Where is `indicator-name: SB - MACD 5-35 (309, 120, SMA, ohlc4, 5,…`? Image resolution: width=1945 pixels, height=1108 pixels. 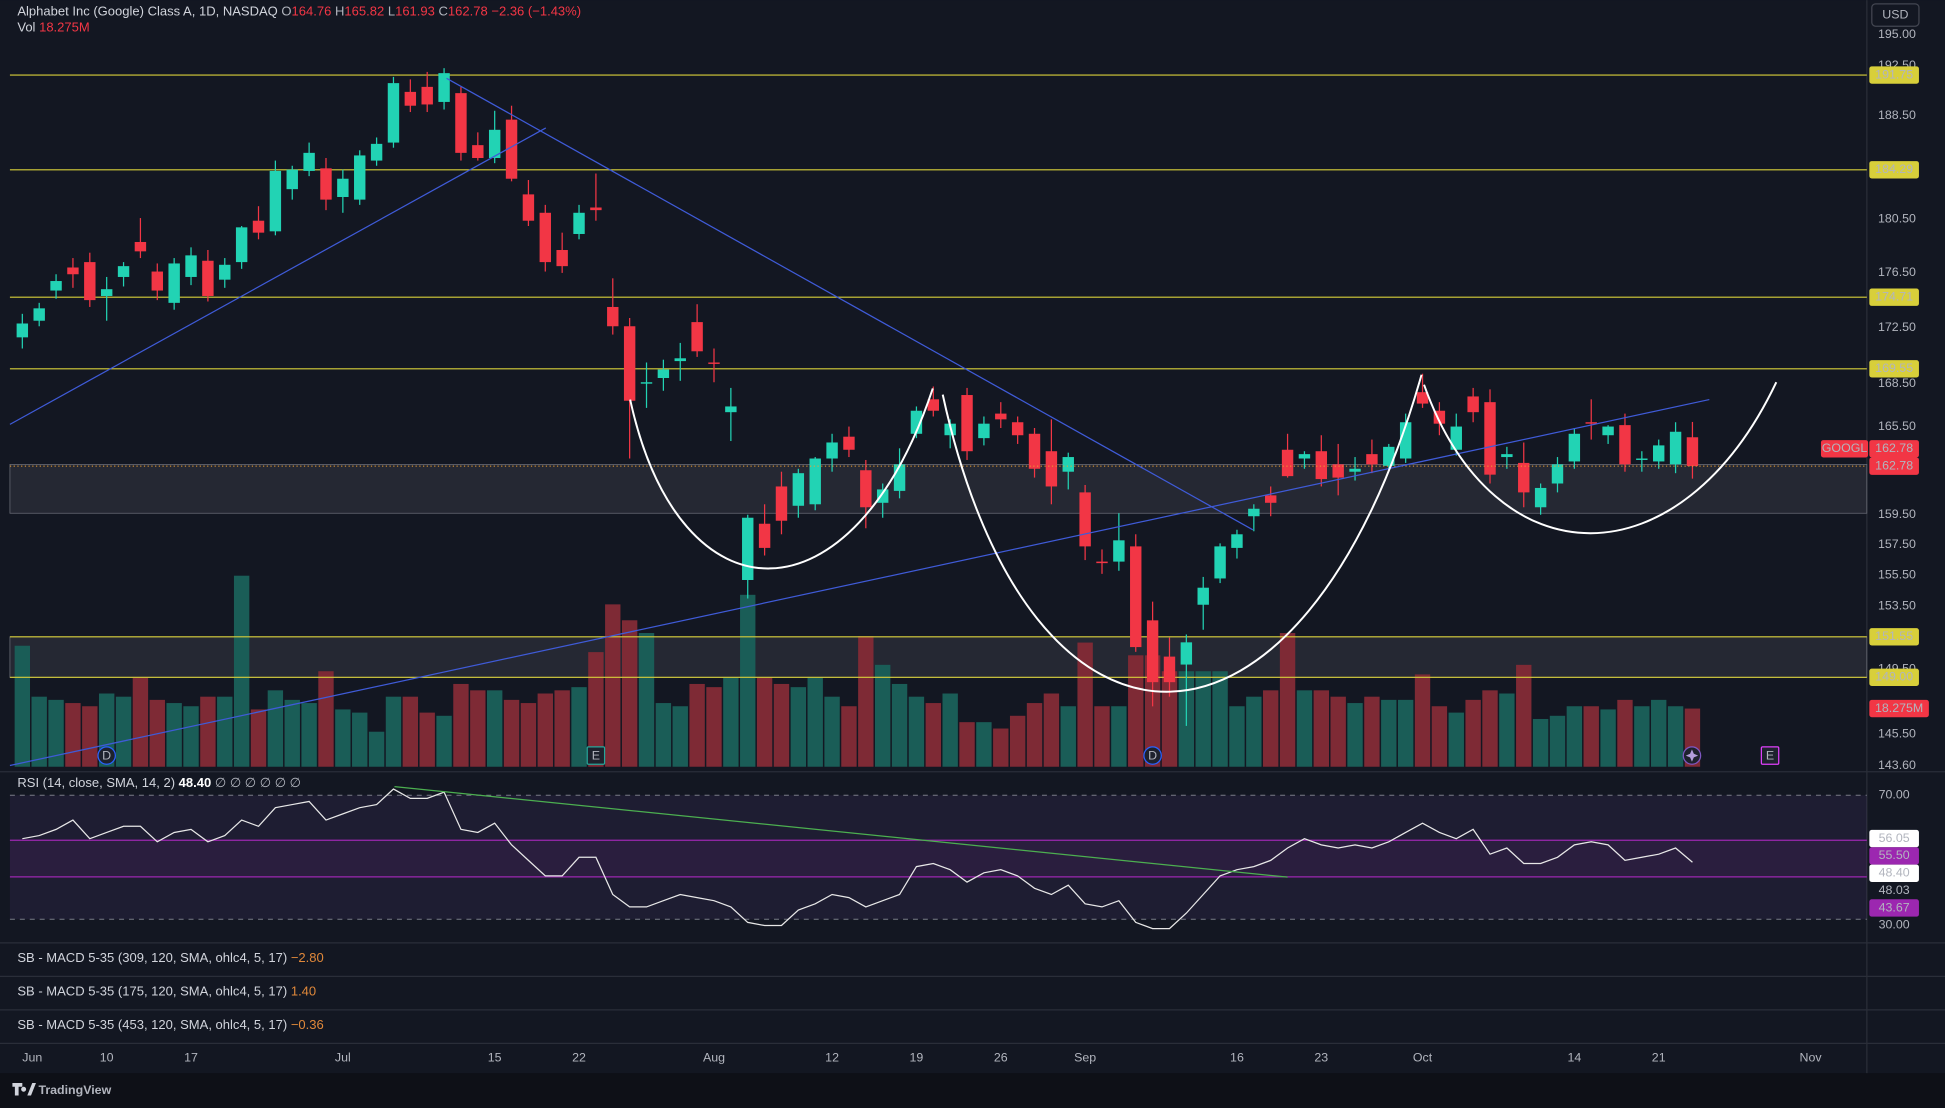 indicator-name: SB - MACD 5-35 (309, 120, SMA, ohlc4, 5,… is located at coordinates (152, 957).